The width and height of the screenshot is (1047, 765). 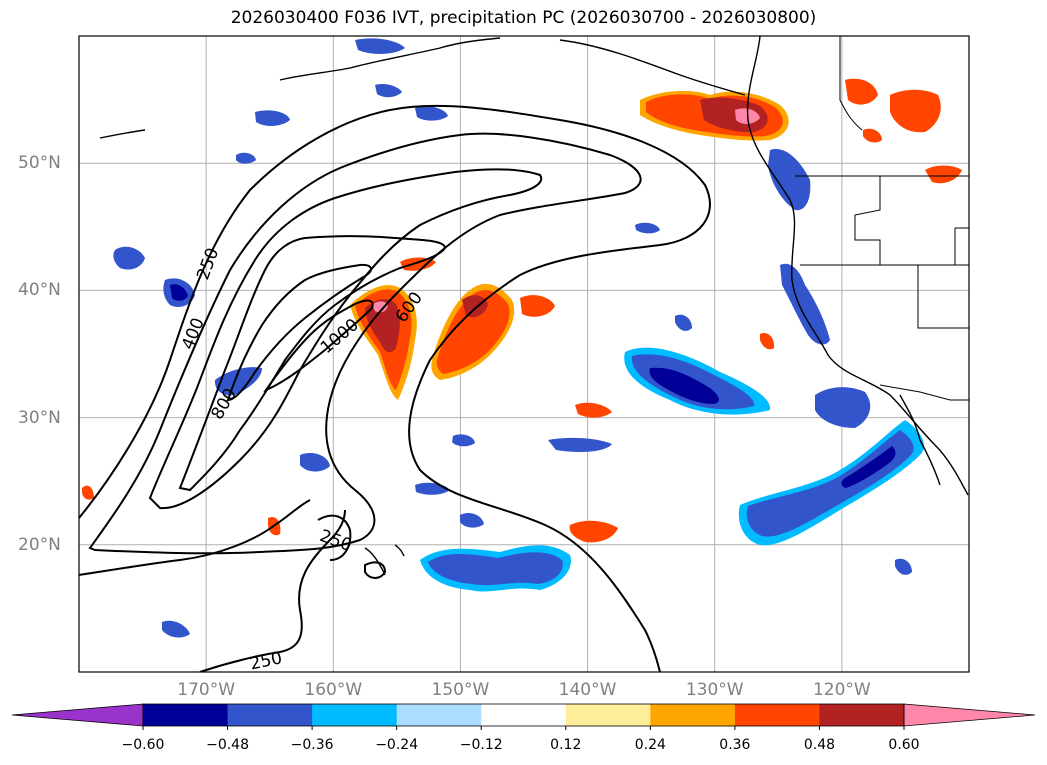 What do you see at coordinates (143, 745) in the screenshot?
I see `colorbar-tick-label-0: −0.60` at bounding box center [143, 745].